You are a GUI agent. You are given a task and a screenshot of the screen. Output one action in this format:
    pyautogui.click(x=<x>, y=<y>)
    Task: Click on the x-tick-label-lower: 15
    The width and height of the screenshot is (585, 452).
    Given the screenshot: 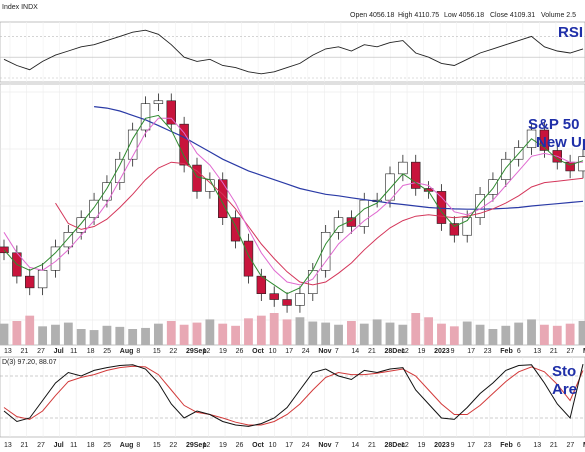 What is the action you would take?
    pyautogui.click(x=157, y=445)
    